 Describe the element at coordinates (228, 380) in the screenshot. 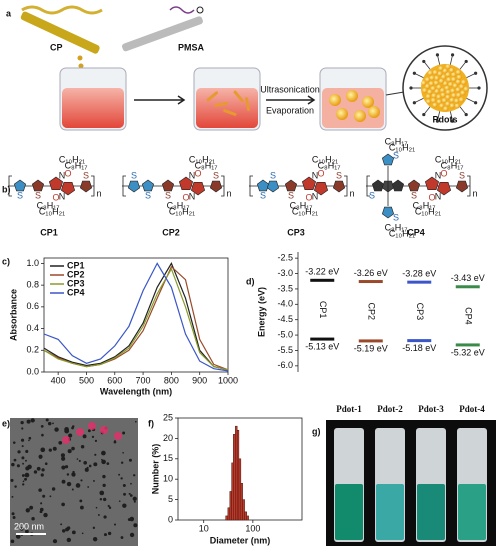

I see `x-tick-label: 1000` at that location.